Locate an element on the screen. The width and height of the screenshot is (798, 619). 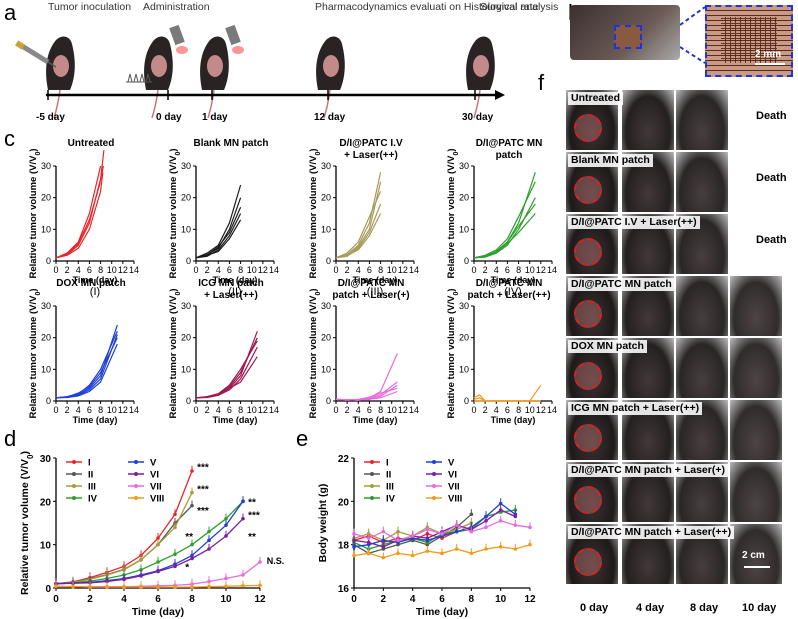
photo-row-label: DOX MN patch is located at coordinates (607, 346).